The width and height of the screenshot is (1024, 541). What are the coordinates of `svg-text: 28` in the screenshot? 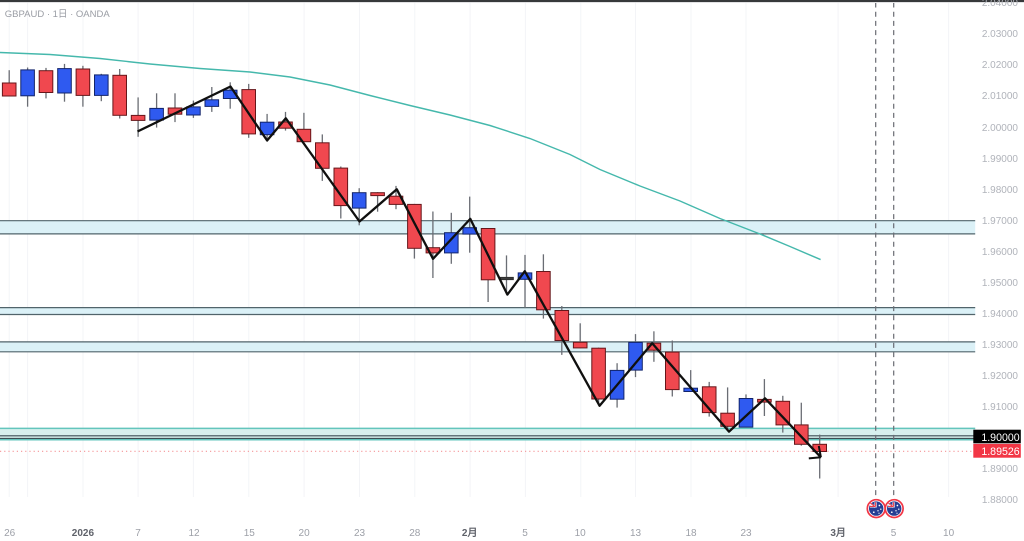 It's located at (415, 533).